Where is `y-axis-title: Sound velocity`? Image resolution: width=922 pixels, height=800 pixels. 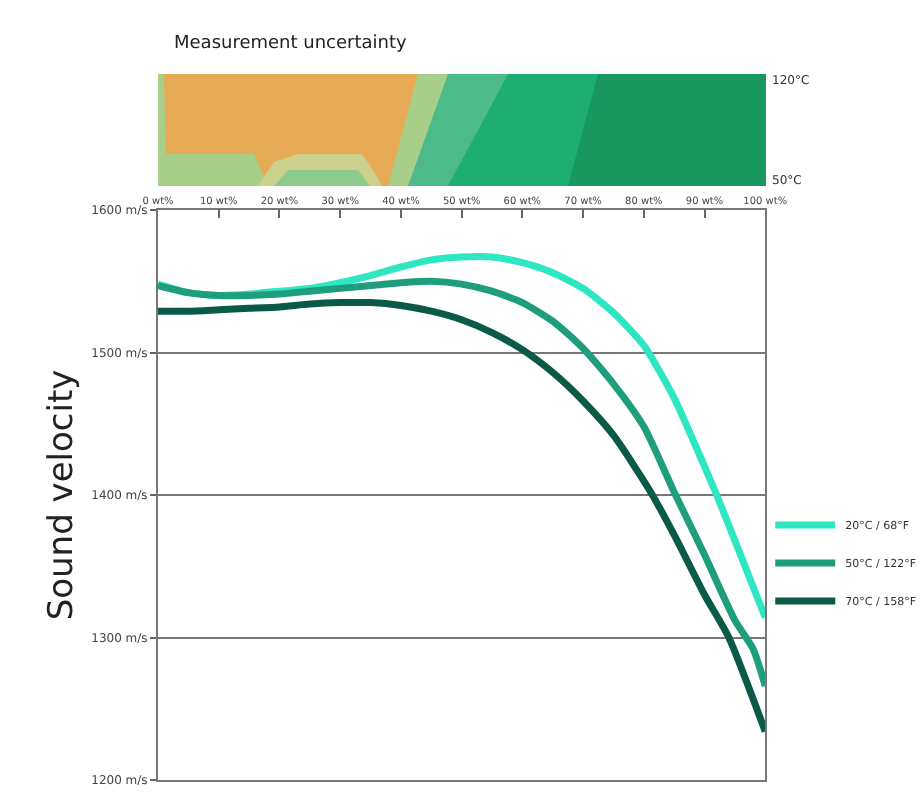
y-axis-title: Sound velocity is located at coordinates (62, 495).